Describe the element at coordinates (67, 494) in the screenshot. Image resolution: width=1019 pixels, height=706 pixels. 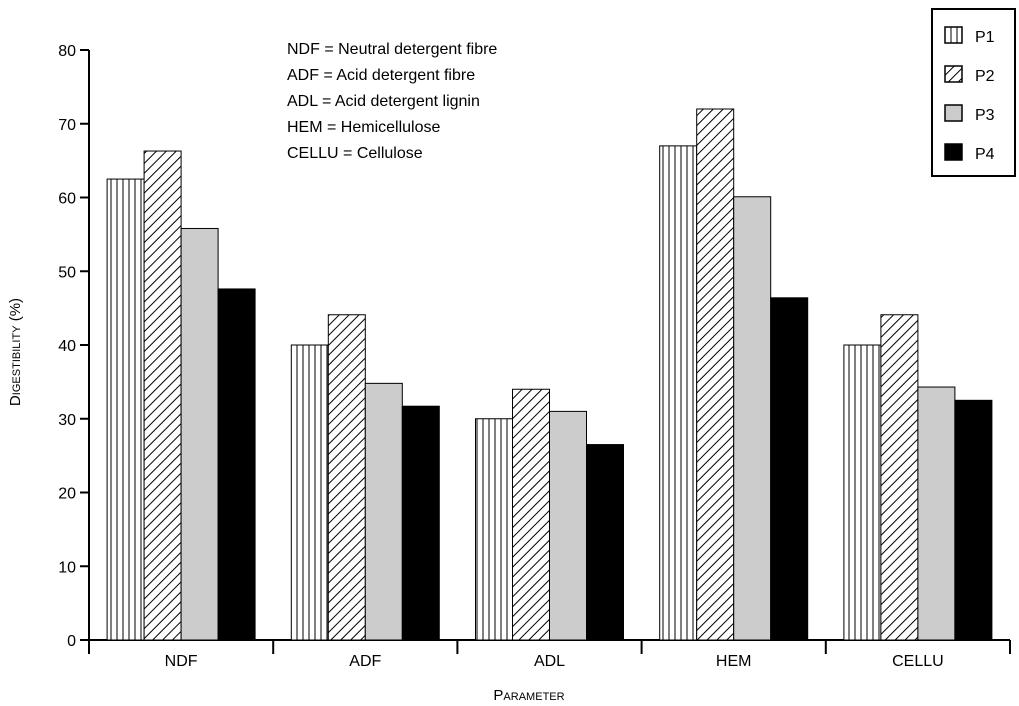
I see `y-tick-label: 20` at that location.